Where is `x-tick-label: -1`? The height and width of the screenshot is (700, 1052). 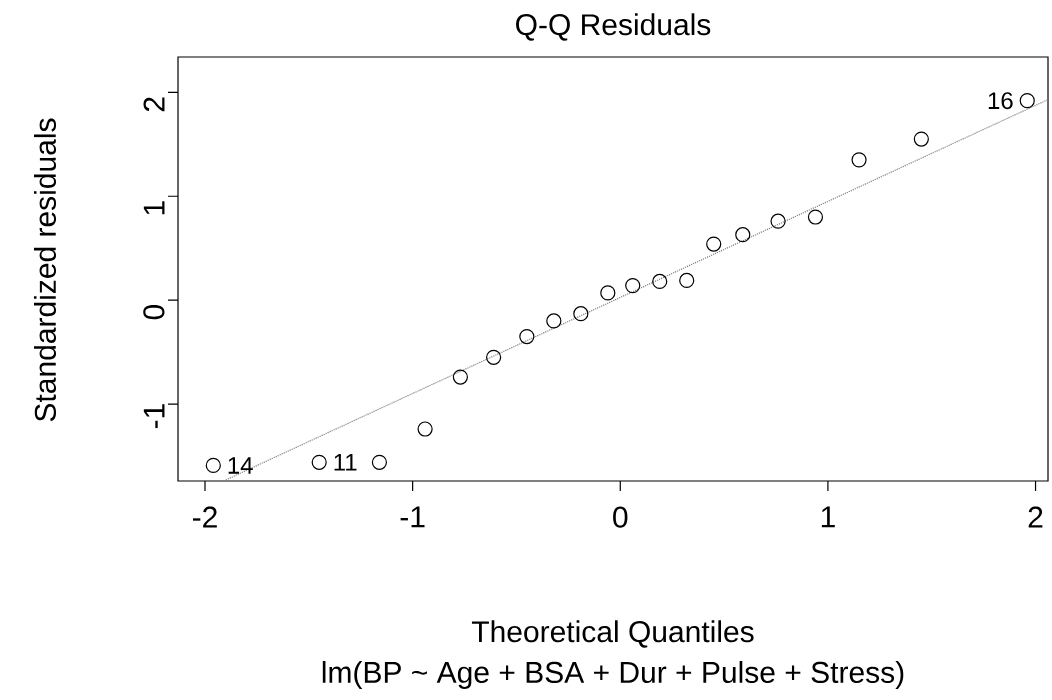 x-tick-label: -1 is located at coordinates (412, 517).